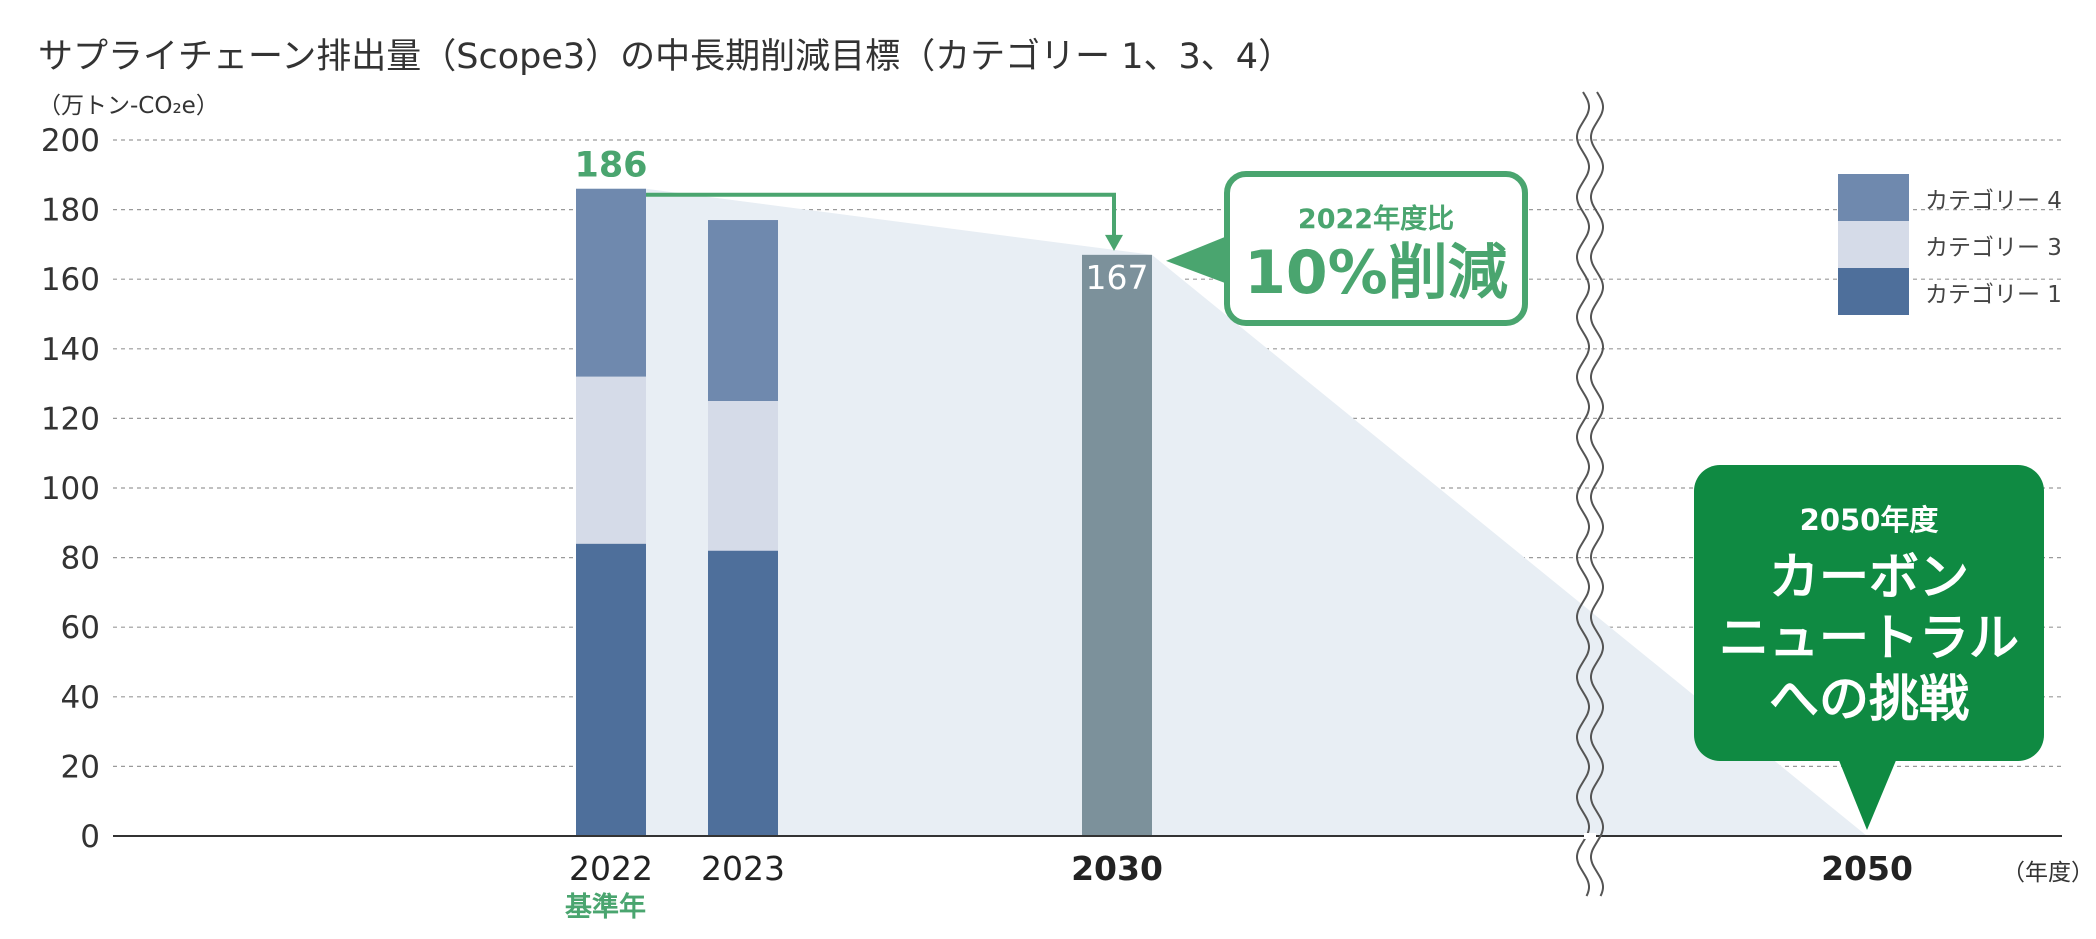 The width and height of the screenshot is (2096, 939). What do you see at coordinates (80, 559) in the screenshot?
I see `y-tick-label: 80` at bounding box center [80, 559].